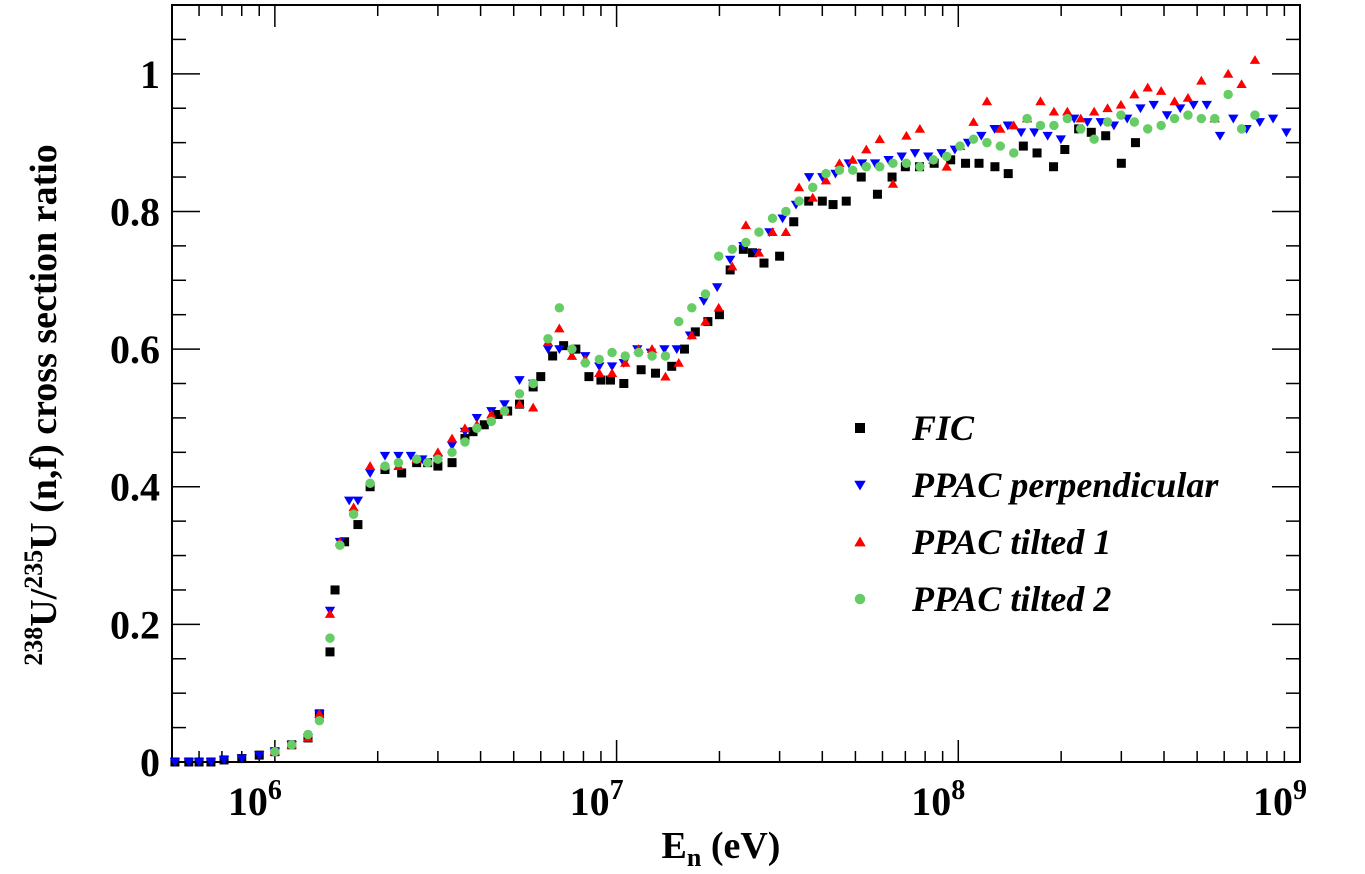  I want to click on legend-marker-ppac-perpendicular, so click(860, 485).